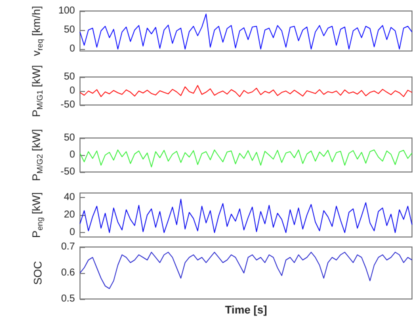  Describe the element at coordinates (37, 31) in the screenshot. I see `y-axis-title: vreq [km/h]` at that location.